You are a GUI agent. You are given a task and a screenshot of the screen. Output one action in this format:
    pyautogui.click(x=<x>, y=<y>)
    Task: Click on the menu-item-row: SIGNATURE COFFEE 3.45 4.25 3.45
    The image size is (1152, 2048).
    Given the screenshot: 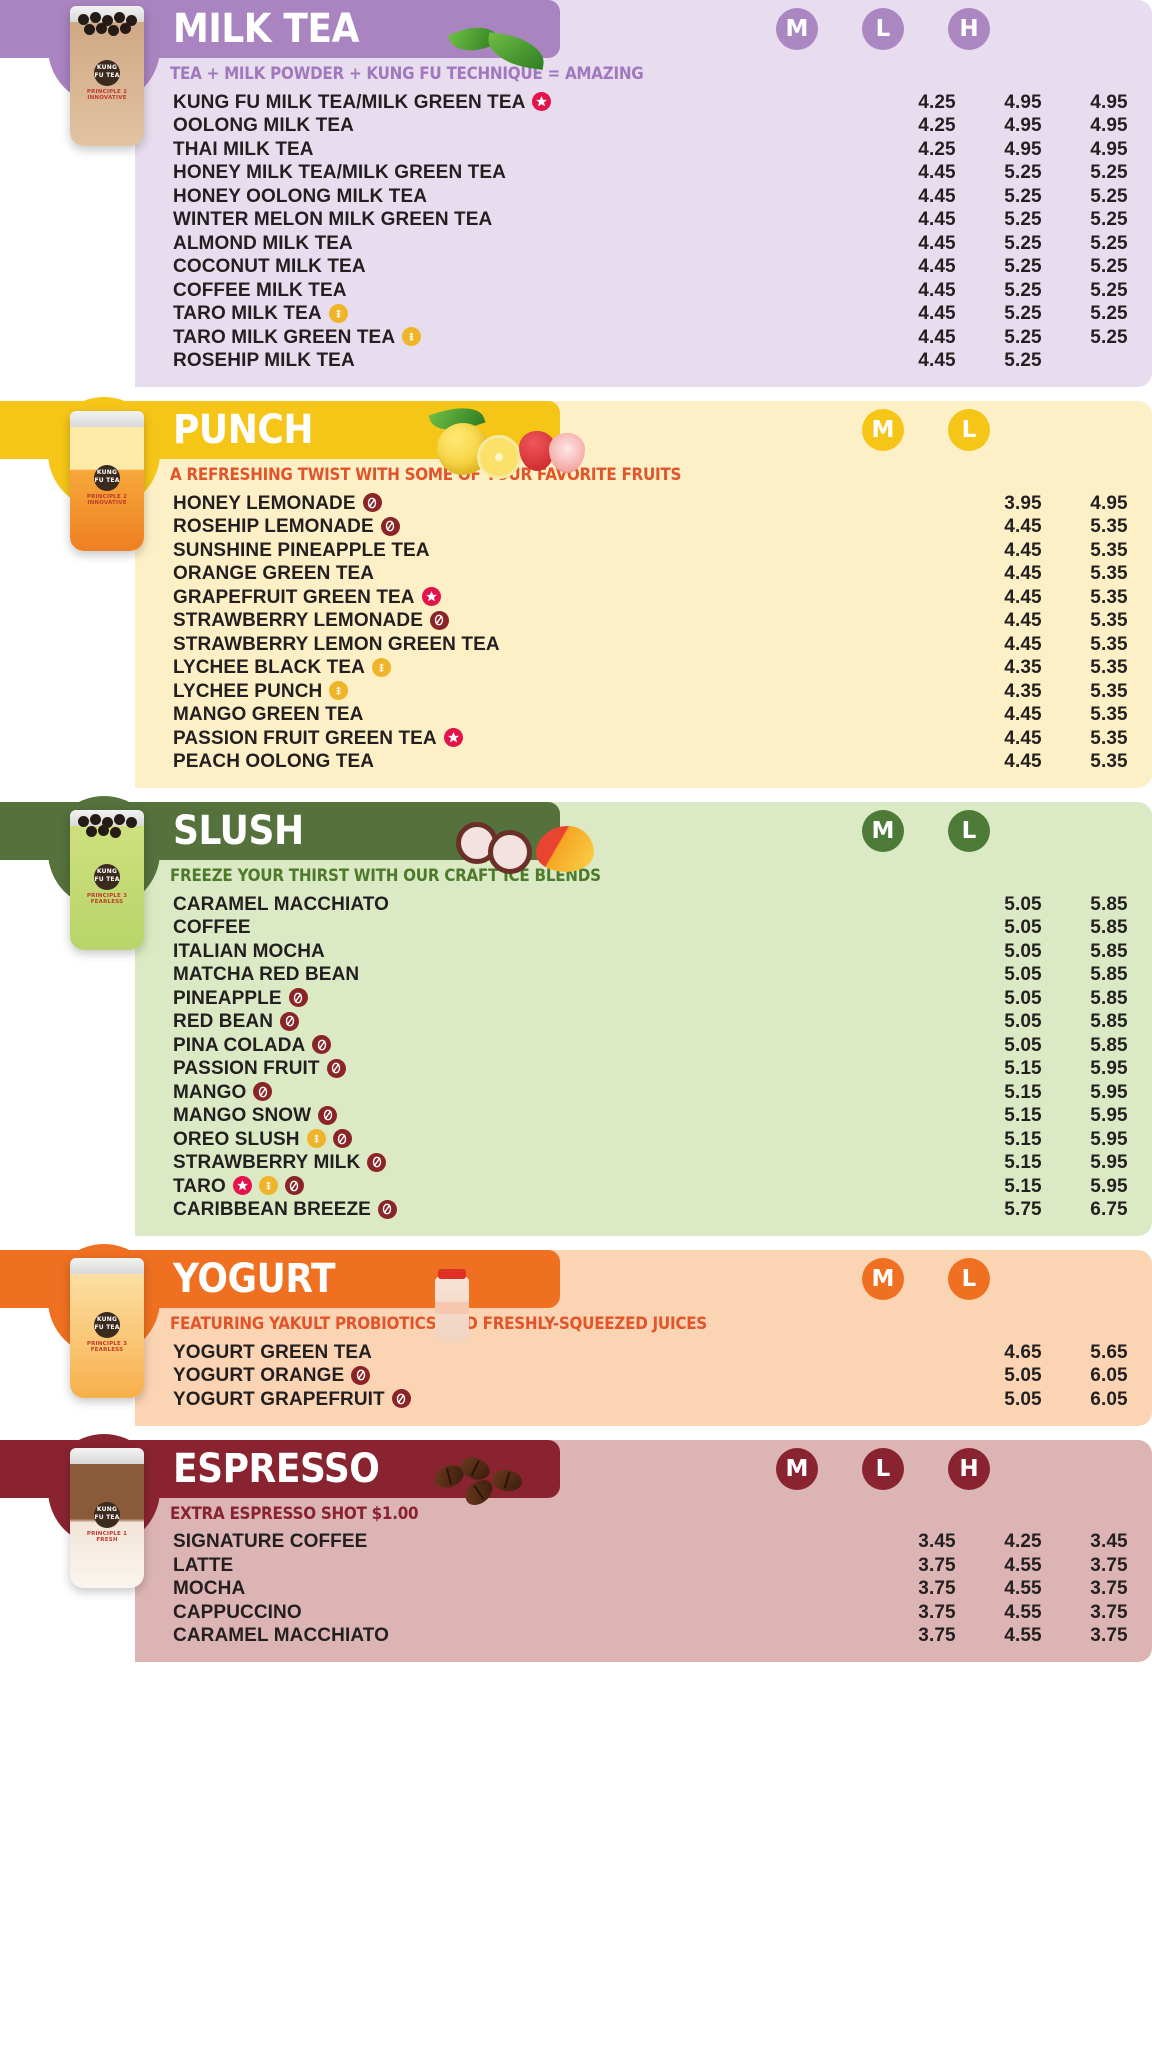 What is the action you would take?
    pyautogui.click(x=653, y=1543)
    